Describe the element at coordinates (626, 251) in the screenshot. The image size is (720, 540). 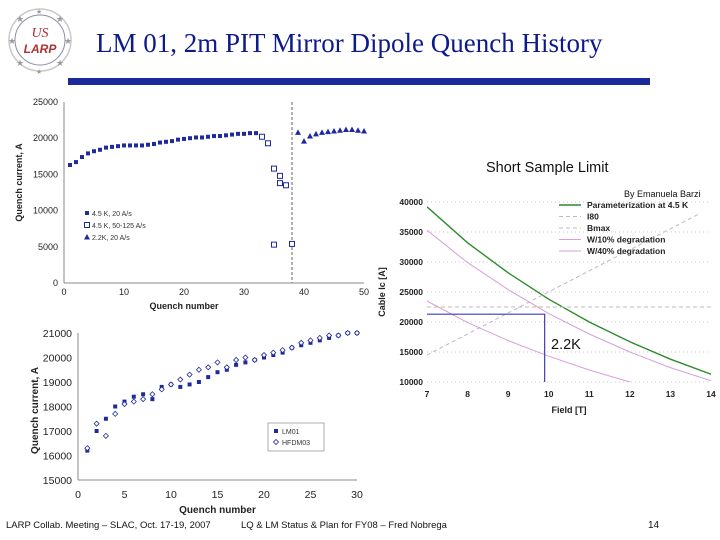
I see `legend-label: W/40% degradation` at that location.